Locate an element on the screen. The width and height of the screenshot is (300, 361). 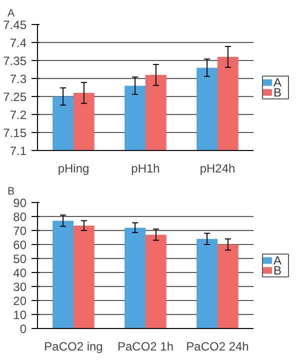
y-tick-label: 10 is located at coordinates (20, 315).